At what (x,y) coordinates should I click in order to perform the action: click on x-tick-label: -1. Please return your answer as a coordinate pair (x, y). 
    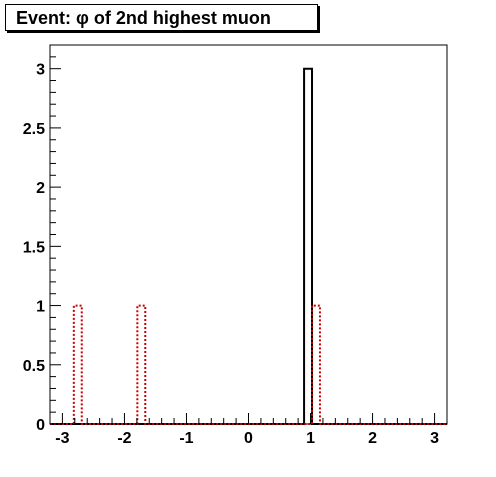
    Looking at the image, I should click on (186, 438).